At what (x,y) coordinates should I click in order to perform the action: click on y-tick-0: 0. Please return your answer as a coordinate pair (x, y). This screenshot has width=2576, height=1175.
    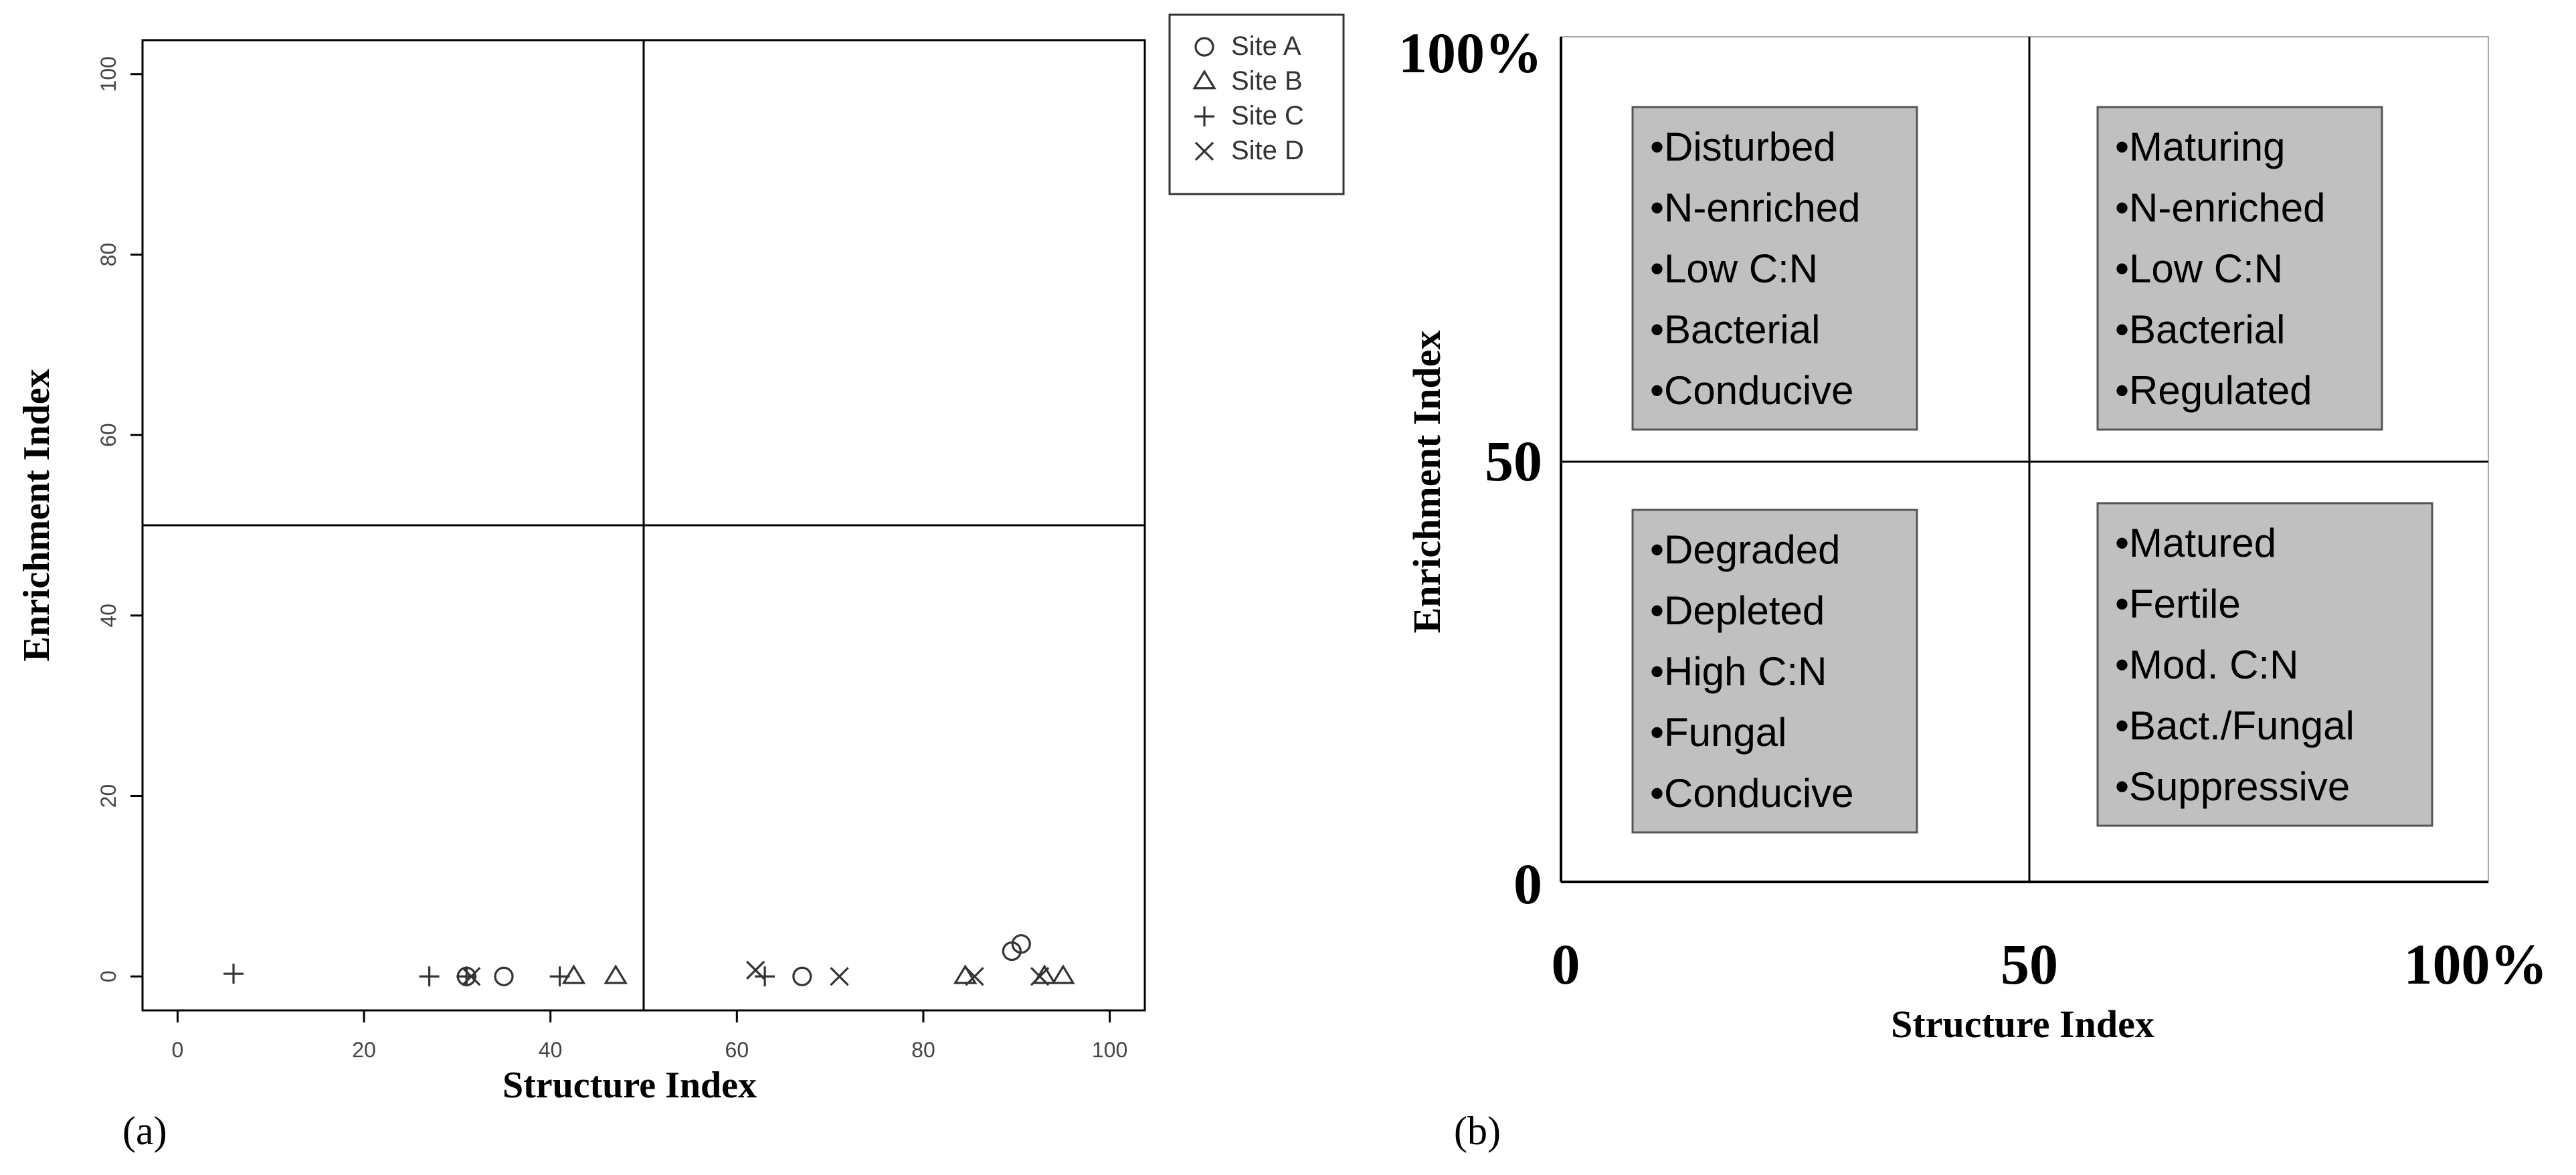
    Looking at the image, I should click on (1527, 884).